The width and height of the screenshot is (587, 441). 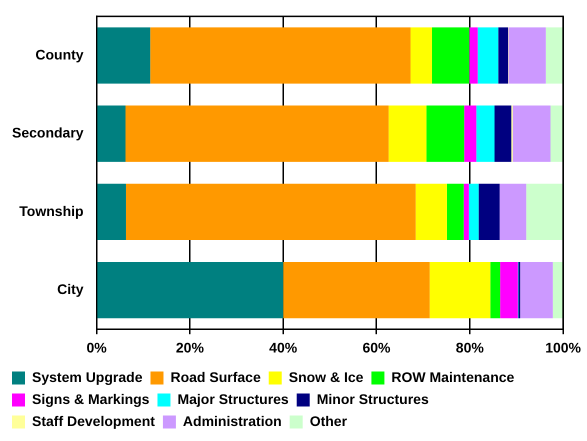 I want to click on x-tick-label: 60%, so click(x=377, y=347).